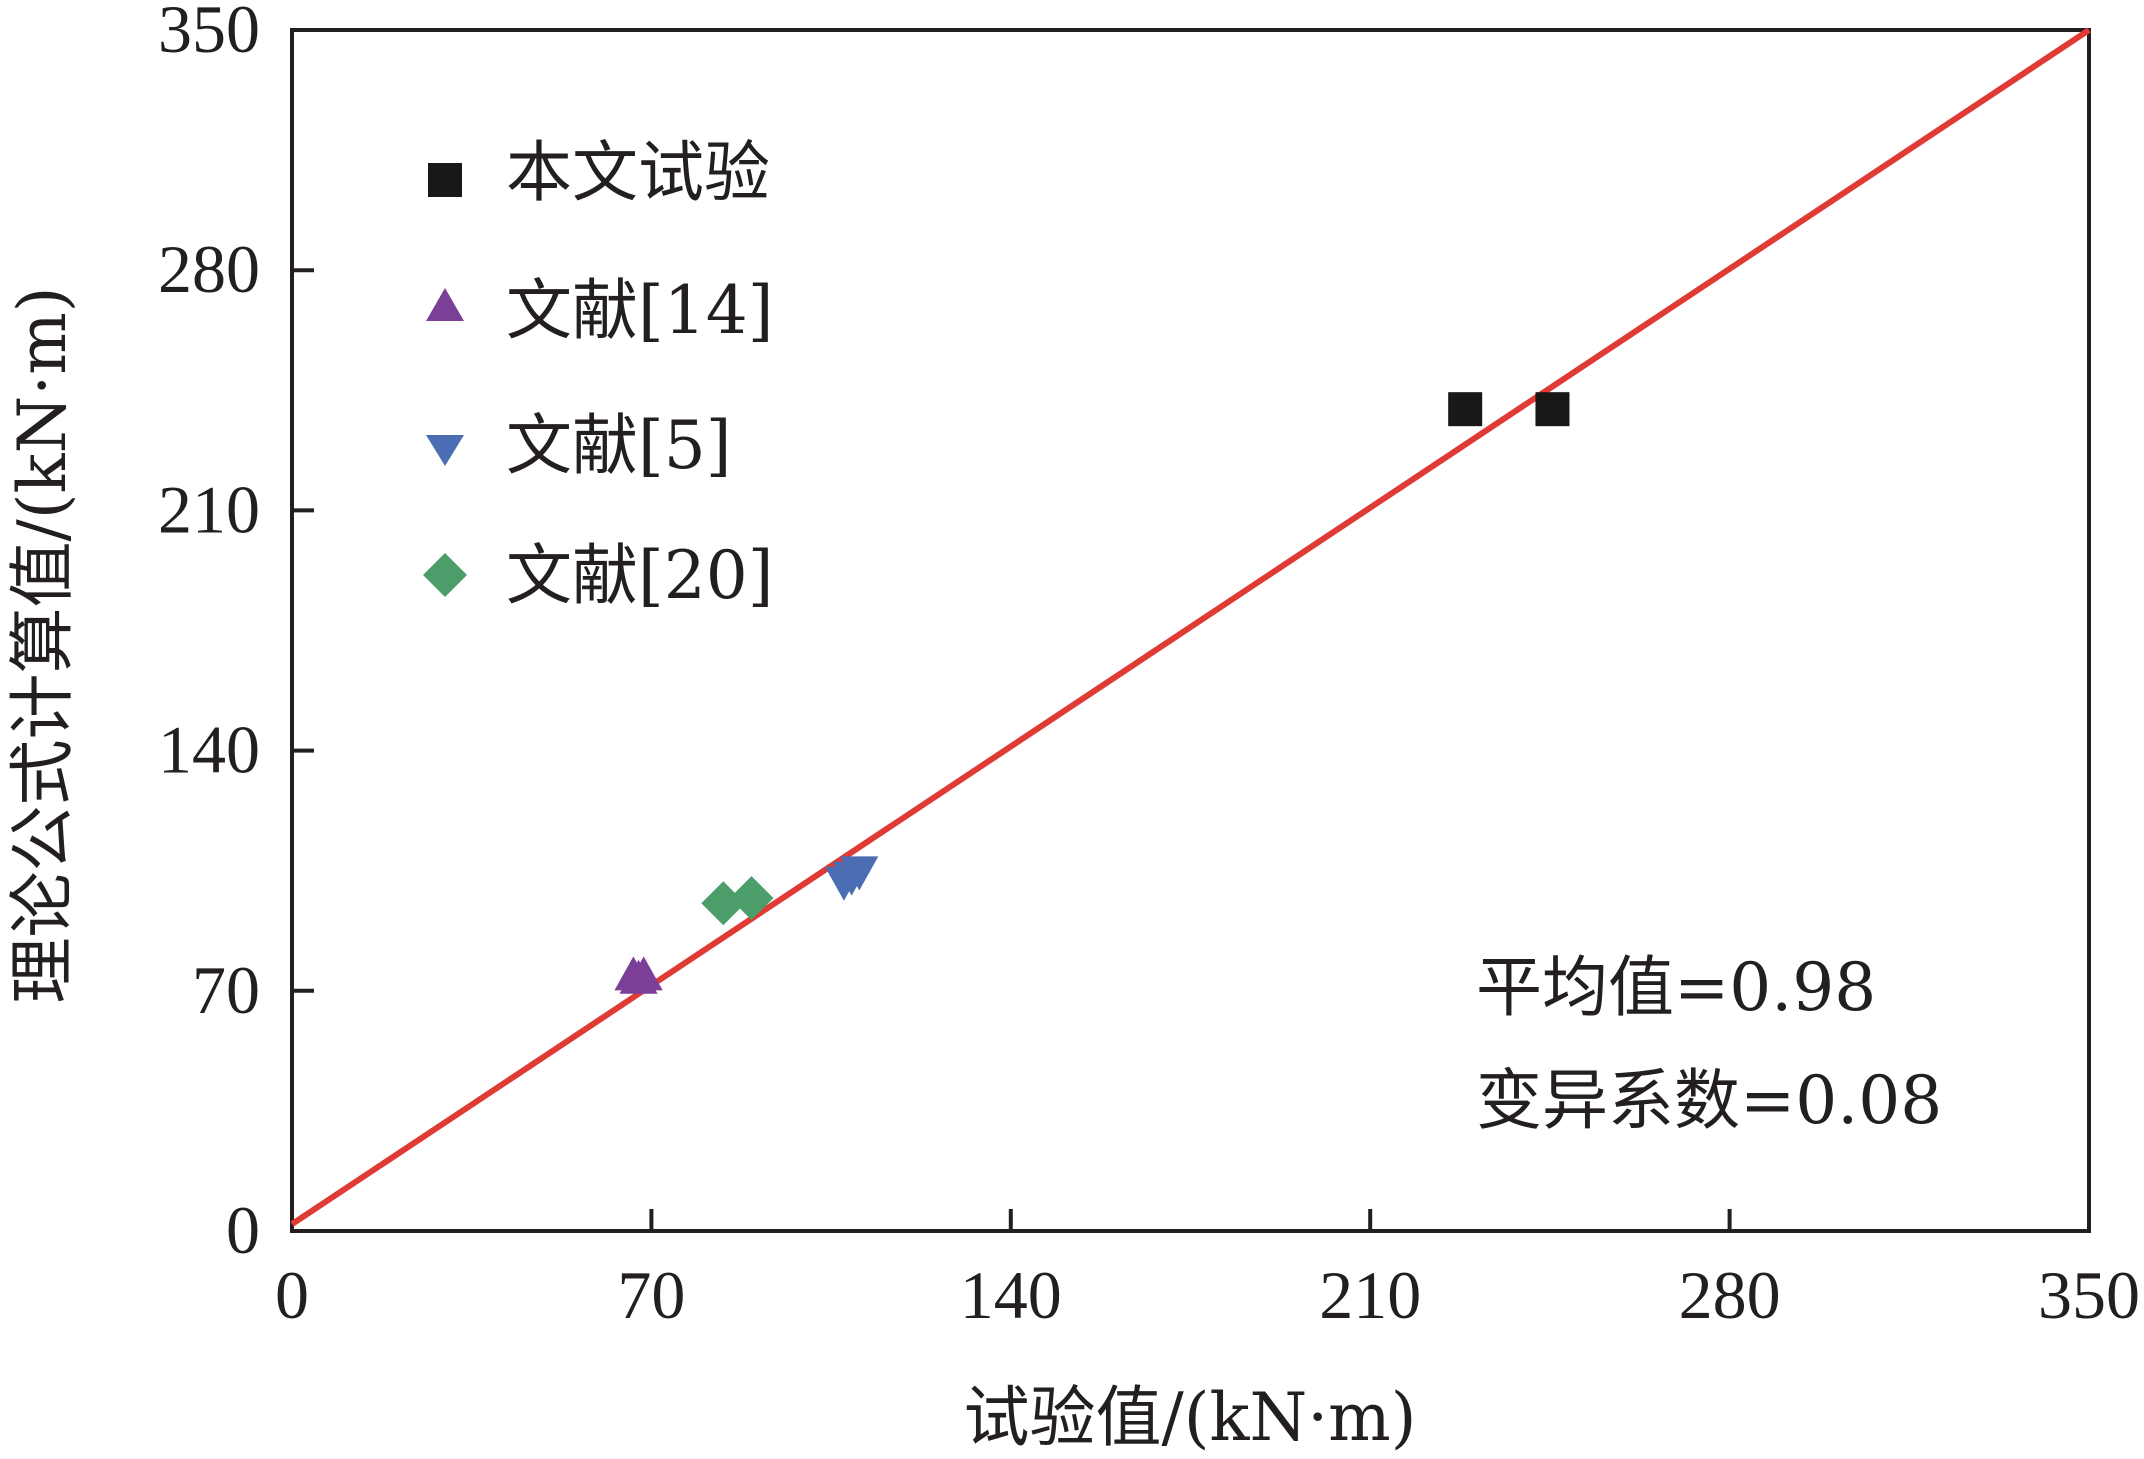  What do you see at coordinates (1730, 1295) in the screenshot?
I see `x-tick-label: 280` at bounding box center [1730, 1295].